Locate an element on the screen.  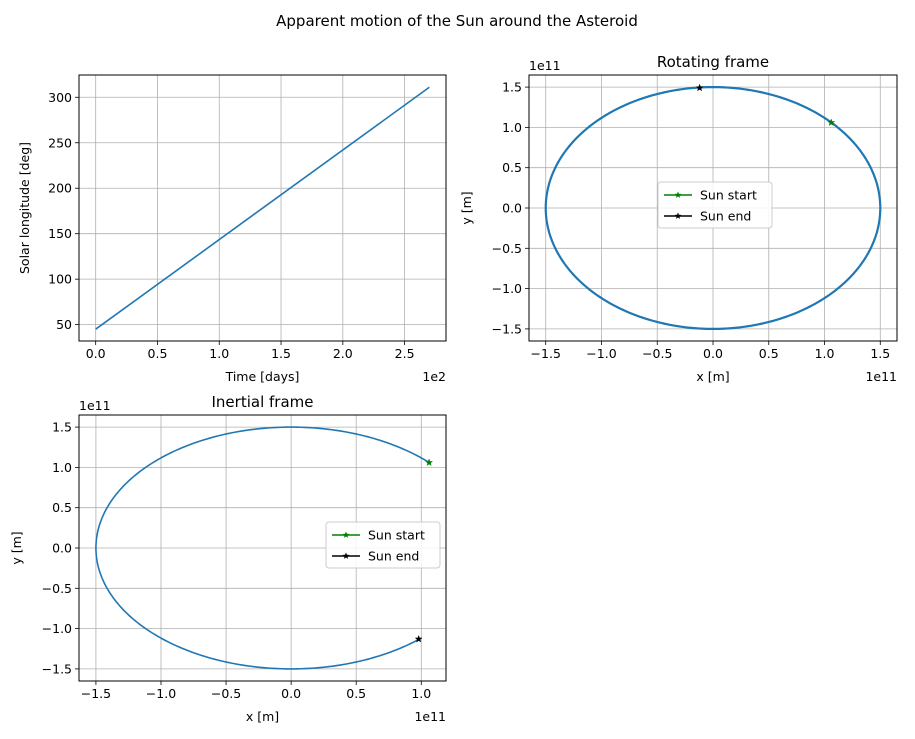
x-tick-label: 2.5 is located at coordinates (405, 353).